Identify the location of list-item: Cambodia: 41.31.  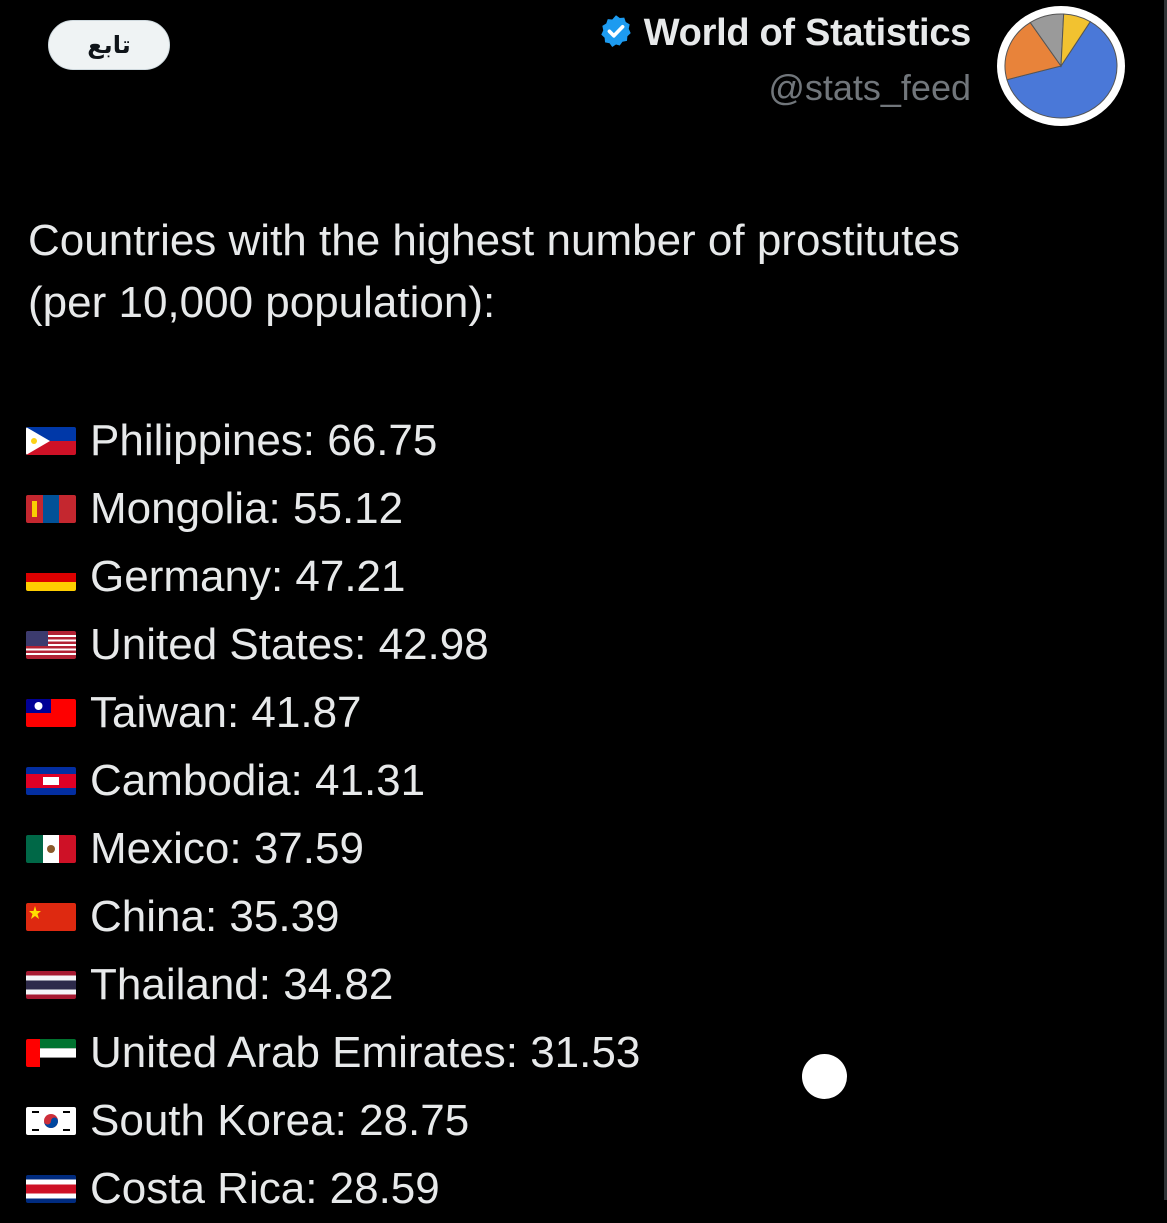
(476, 781).